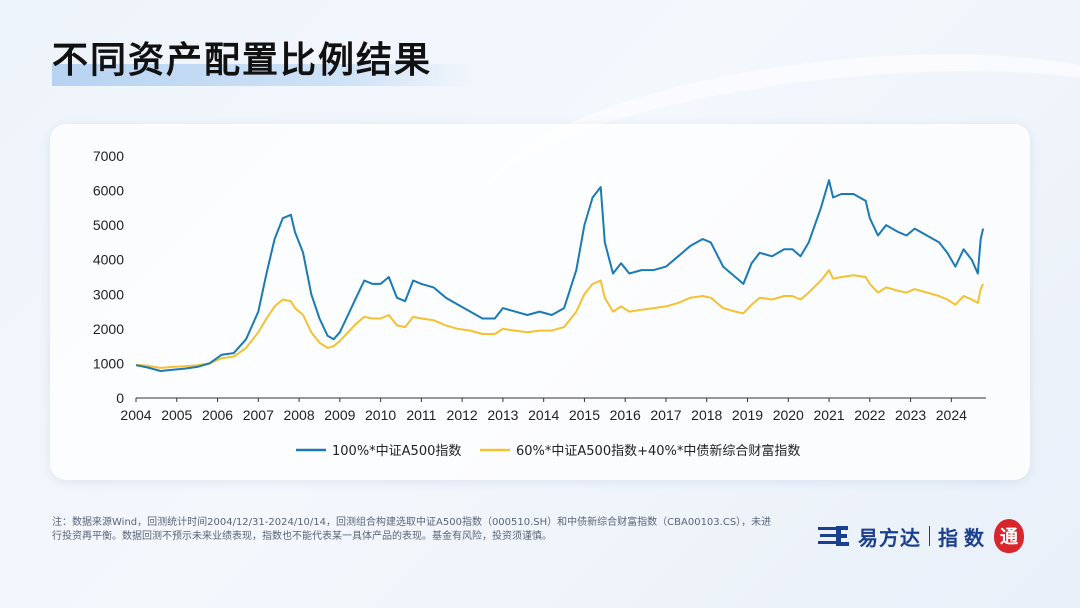 This screenshot has width=1080, height=608. I want to click on x-tick-label: 2011, so click(421, 415).